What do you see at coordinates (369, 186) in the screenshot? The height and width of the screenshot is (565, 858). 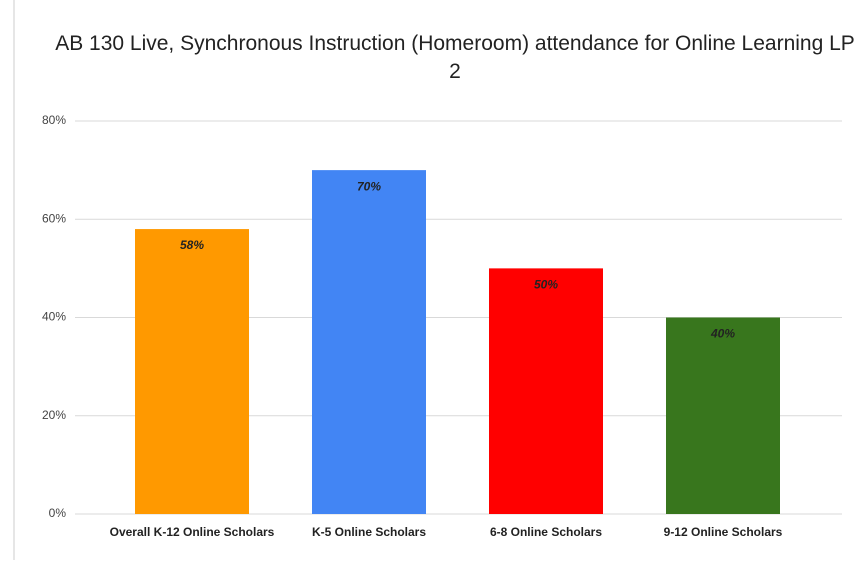 I see `data-label: 70%` at bounding box center [369, 186].